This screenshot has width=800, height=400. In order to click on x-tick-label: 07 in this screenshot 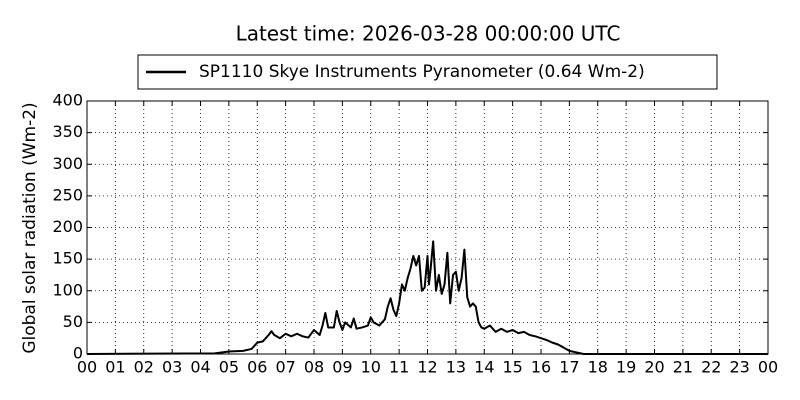, I will do `click(285, 367)`.